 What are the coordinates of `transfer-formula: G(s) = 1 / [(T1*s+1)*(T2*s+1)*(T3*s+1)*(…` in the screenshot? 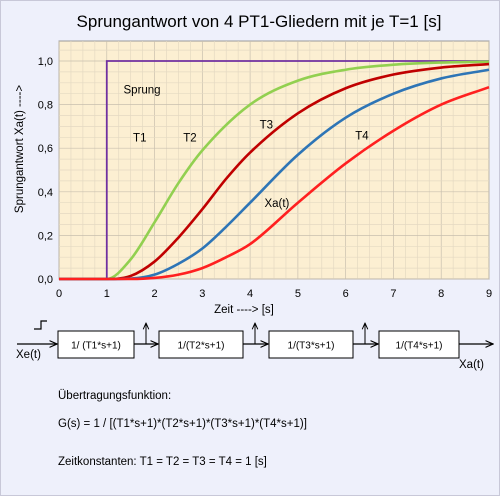 It's located at (182, 424).